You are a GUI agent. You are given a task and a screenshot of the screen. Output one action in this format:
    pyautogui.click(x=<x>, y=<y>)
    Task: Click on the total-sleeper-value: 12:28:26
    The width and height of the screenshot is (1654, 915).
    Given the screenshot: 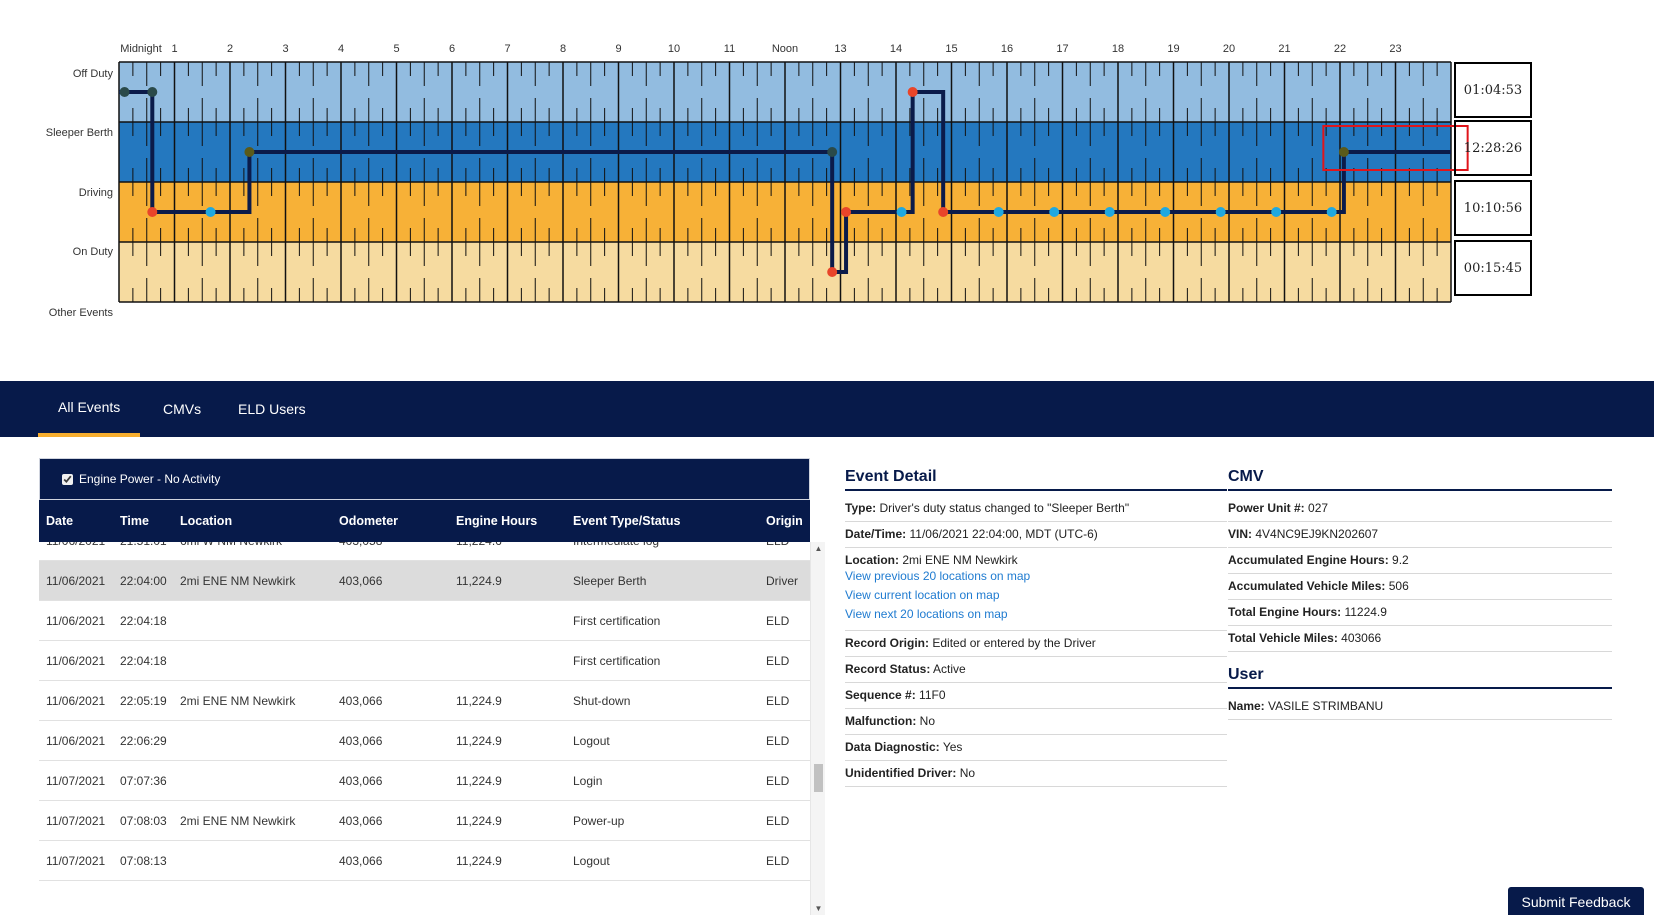 What is the action you would take?
    pyautogui.click(x=1493, y=148)
    